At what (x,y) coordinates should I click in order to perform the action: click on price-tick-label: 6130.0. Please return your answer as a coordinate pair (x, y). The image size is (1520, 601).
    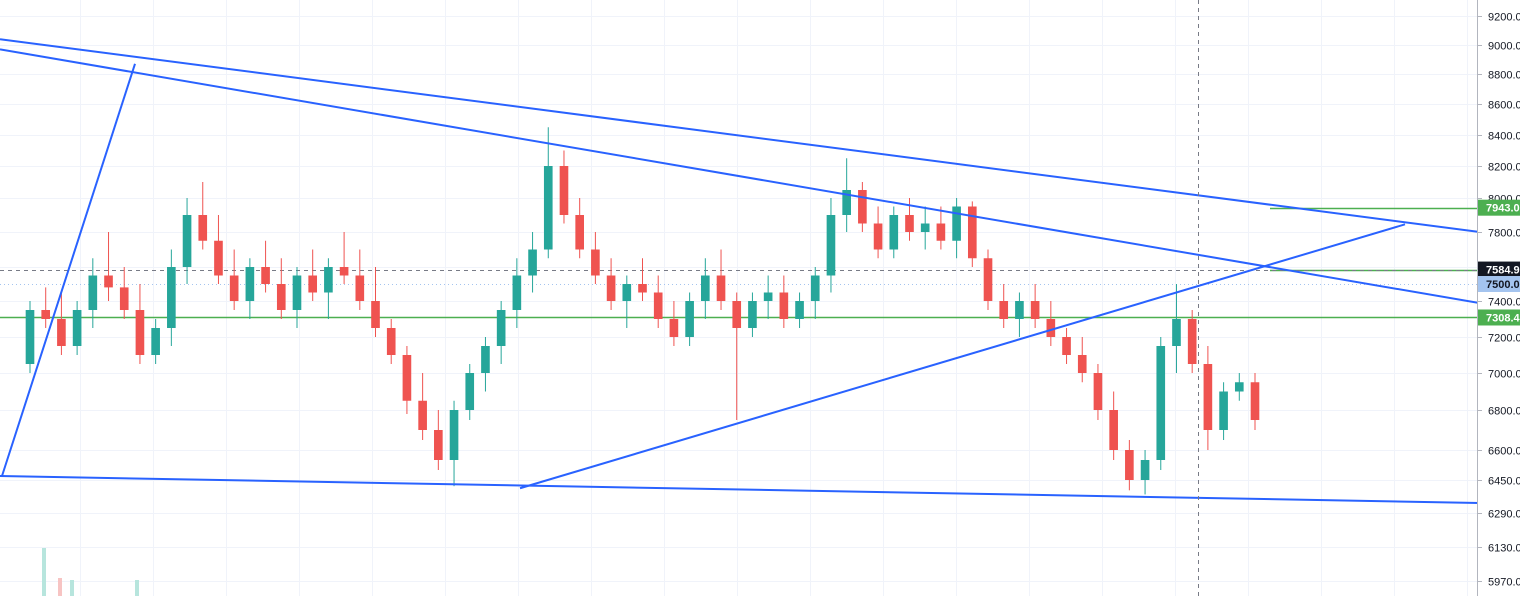
    Looking at the image, I should click on (1504, 549).